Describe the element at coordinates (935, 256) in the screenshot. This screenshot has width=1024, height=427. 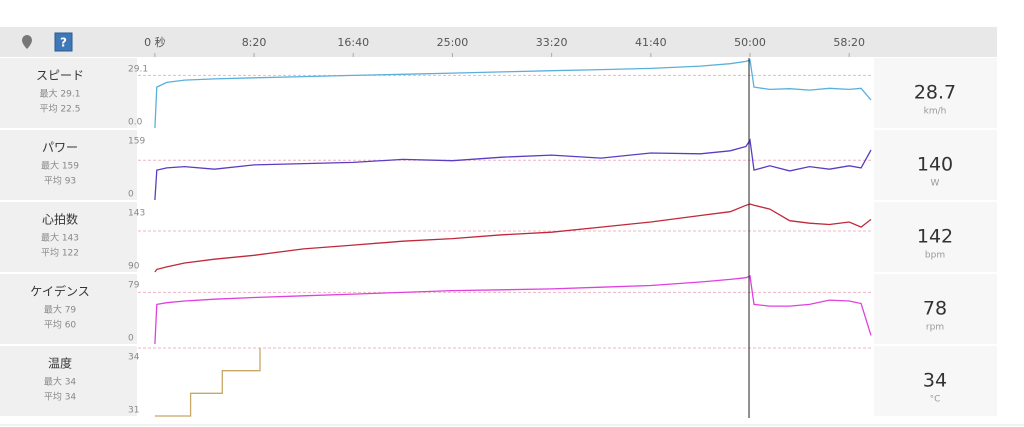
I see `current-unit: bpm` at that location.